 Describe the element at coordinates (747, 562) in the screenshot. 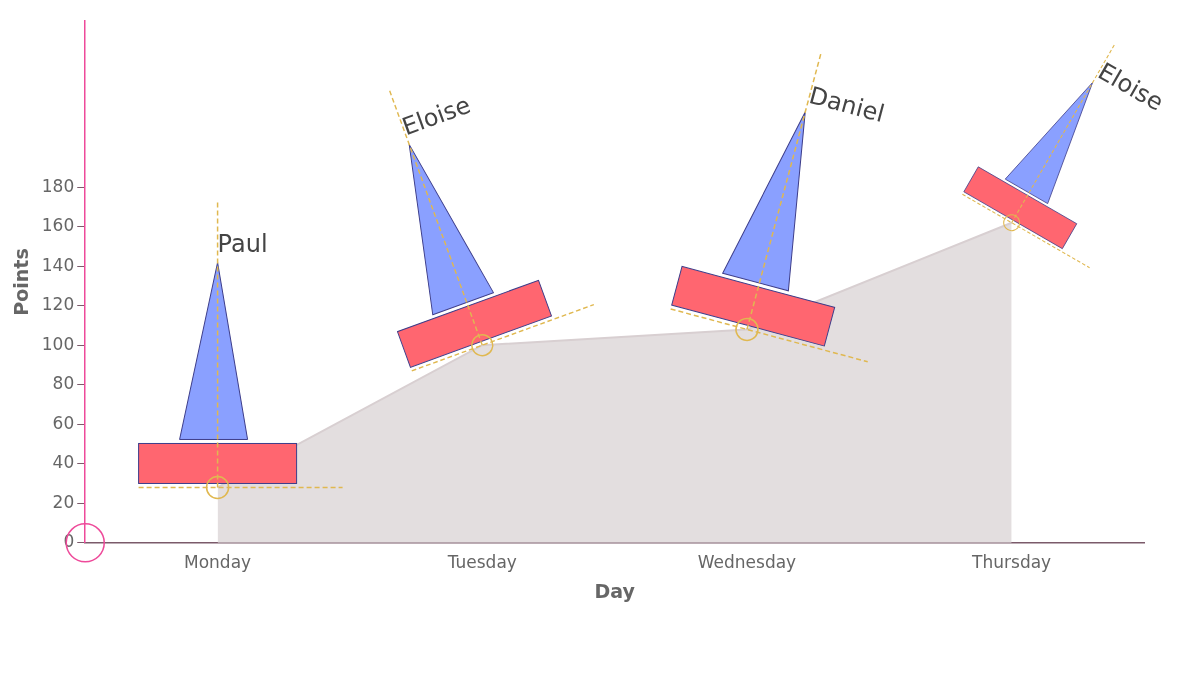

I see `x-tick-label: Wednesday` at that location.